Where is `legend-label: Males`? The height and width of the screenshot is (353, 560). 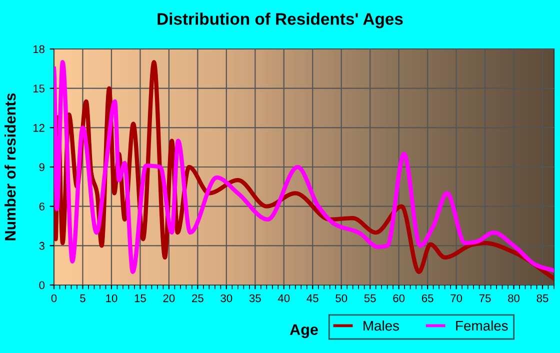 legend-label: Males is located at coordinates (381, 325).